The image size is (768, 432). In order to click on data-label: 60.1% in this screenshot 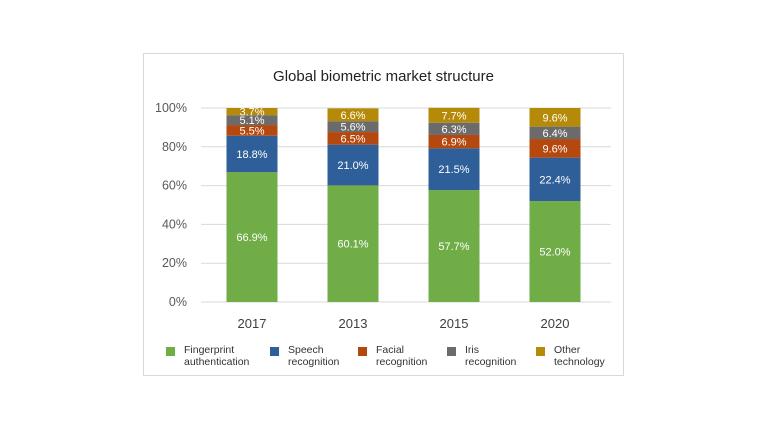, I will do `click(352, 245)`.